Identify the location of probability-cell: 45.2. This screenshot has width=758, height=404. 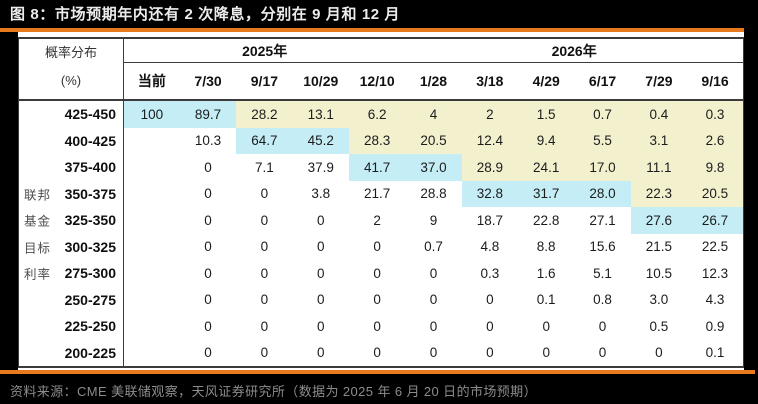
(320, 140).